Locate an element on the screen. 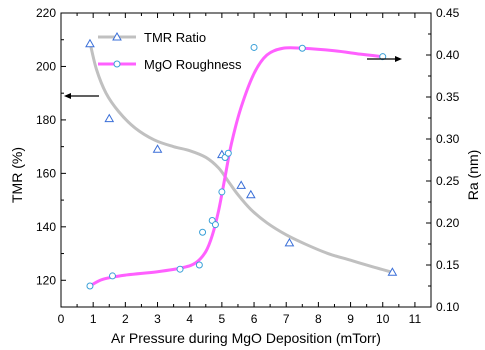 Image resolution: width=485 pixels, height=350 pixels. legend-label-roughness: MgO Roughness is located at coordinates (193, 64).